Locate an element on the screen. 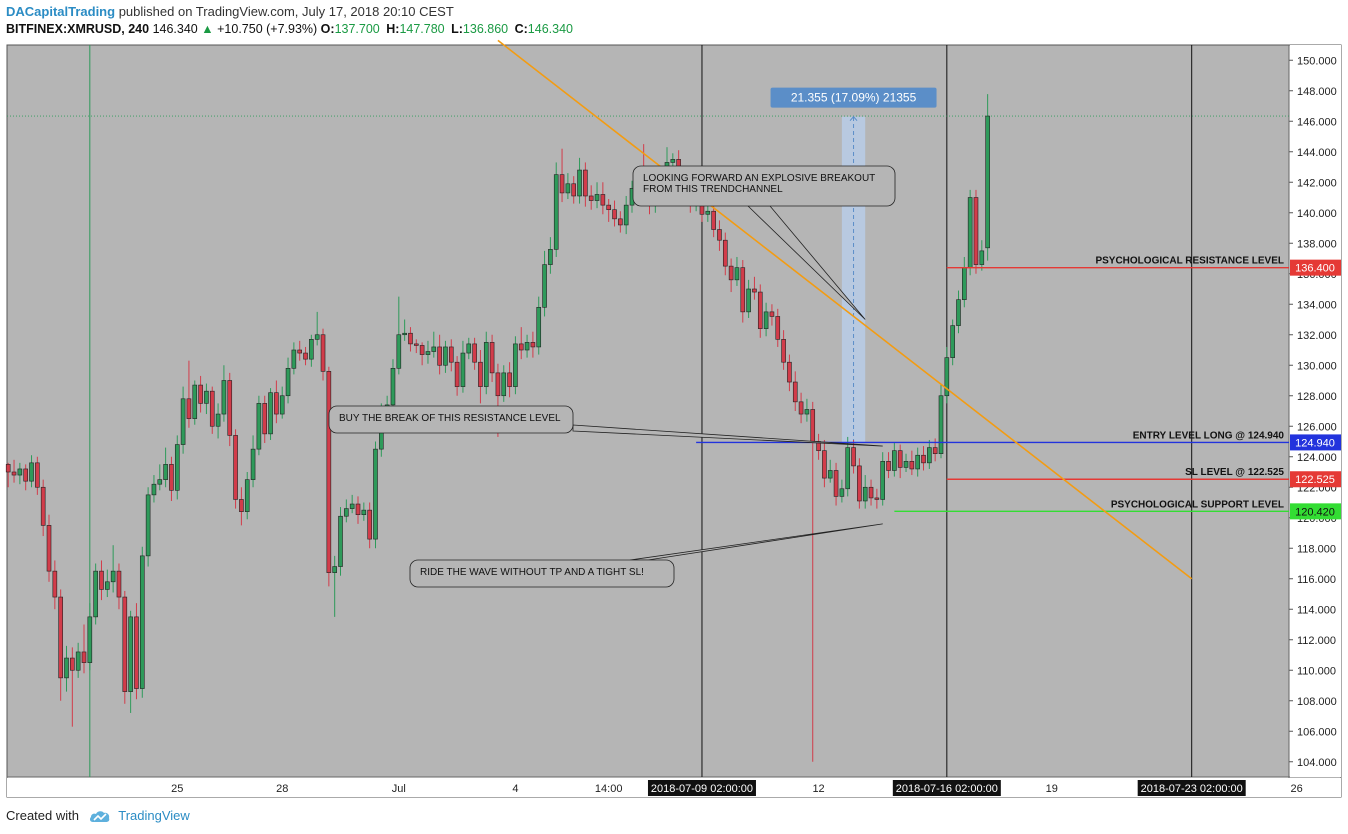 The height and width of the screenshot is (834, 1348). tradingview-logo-icon is located at coordinates (100, 817).